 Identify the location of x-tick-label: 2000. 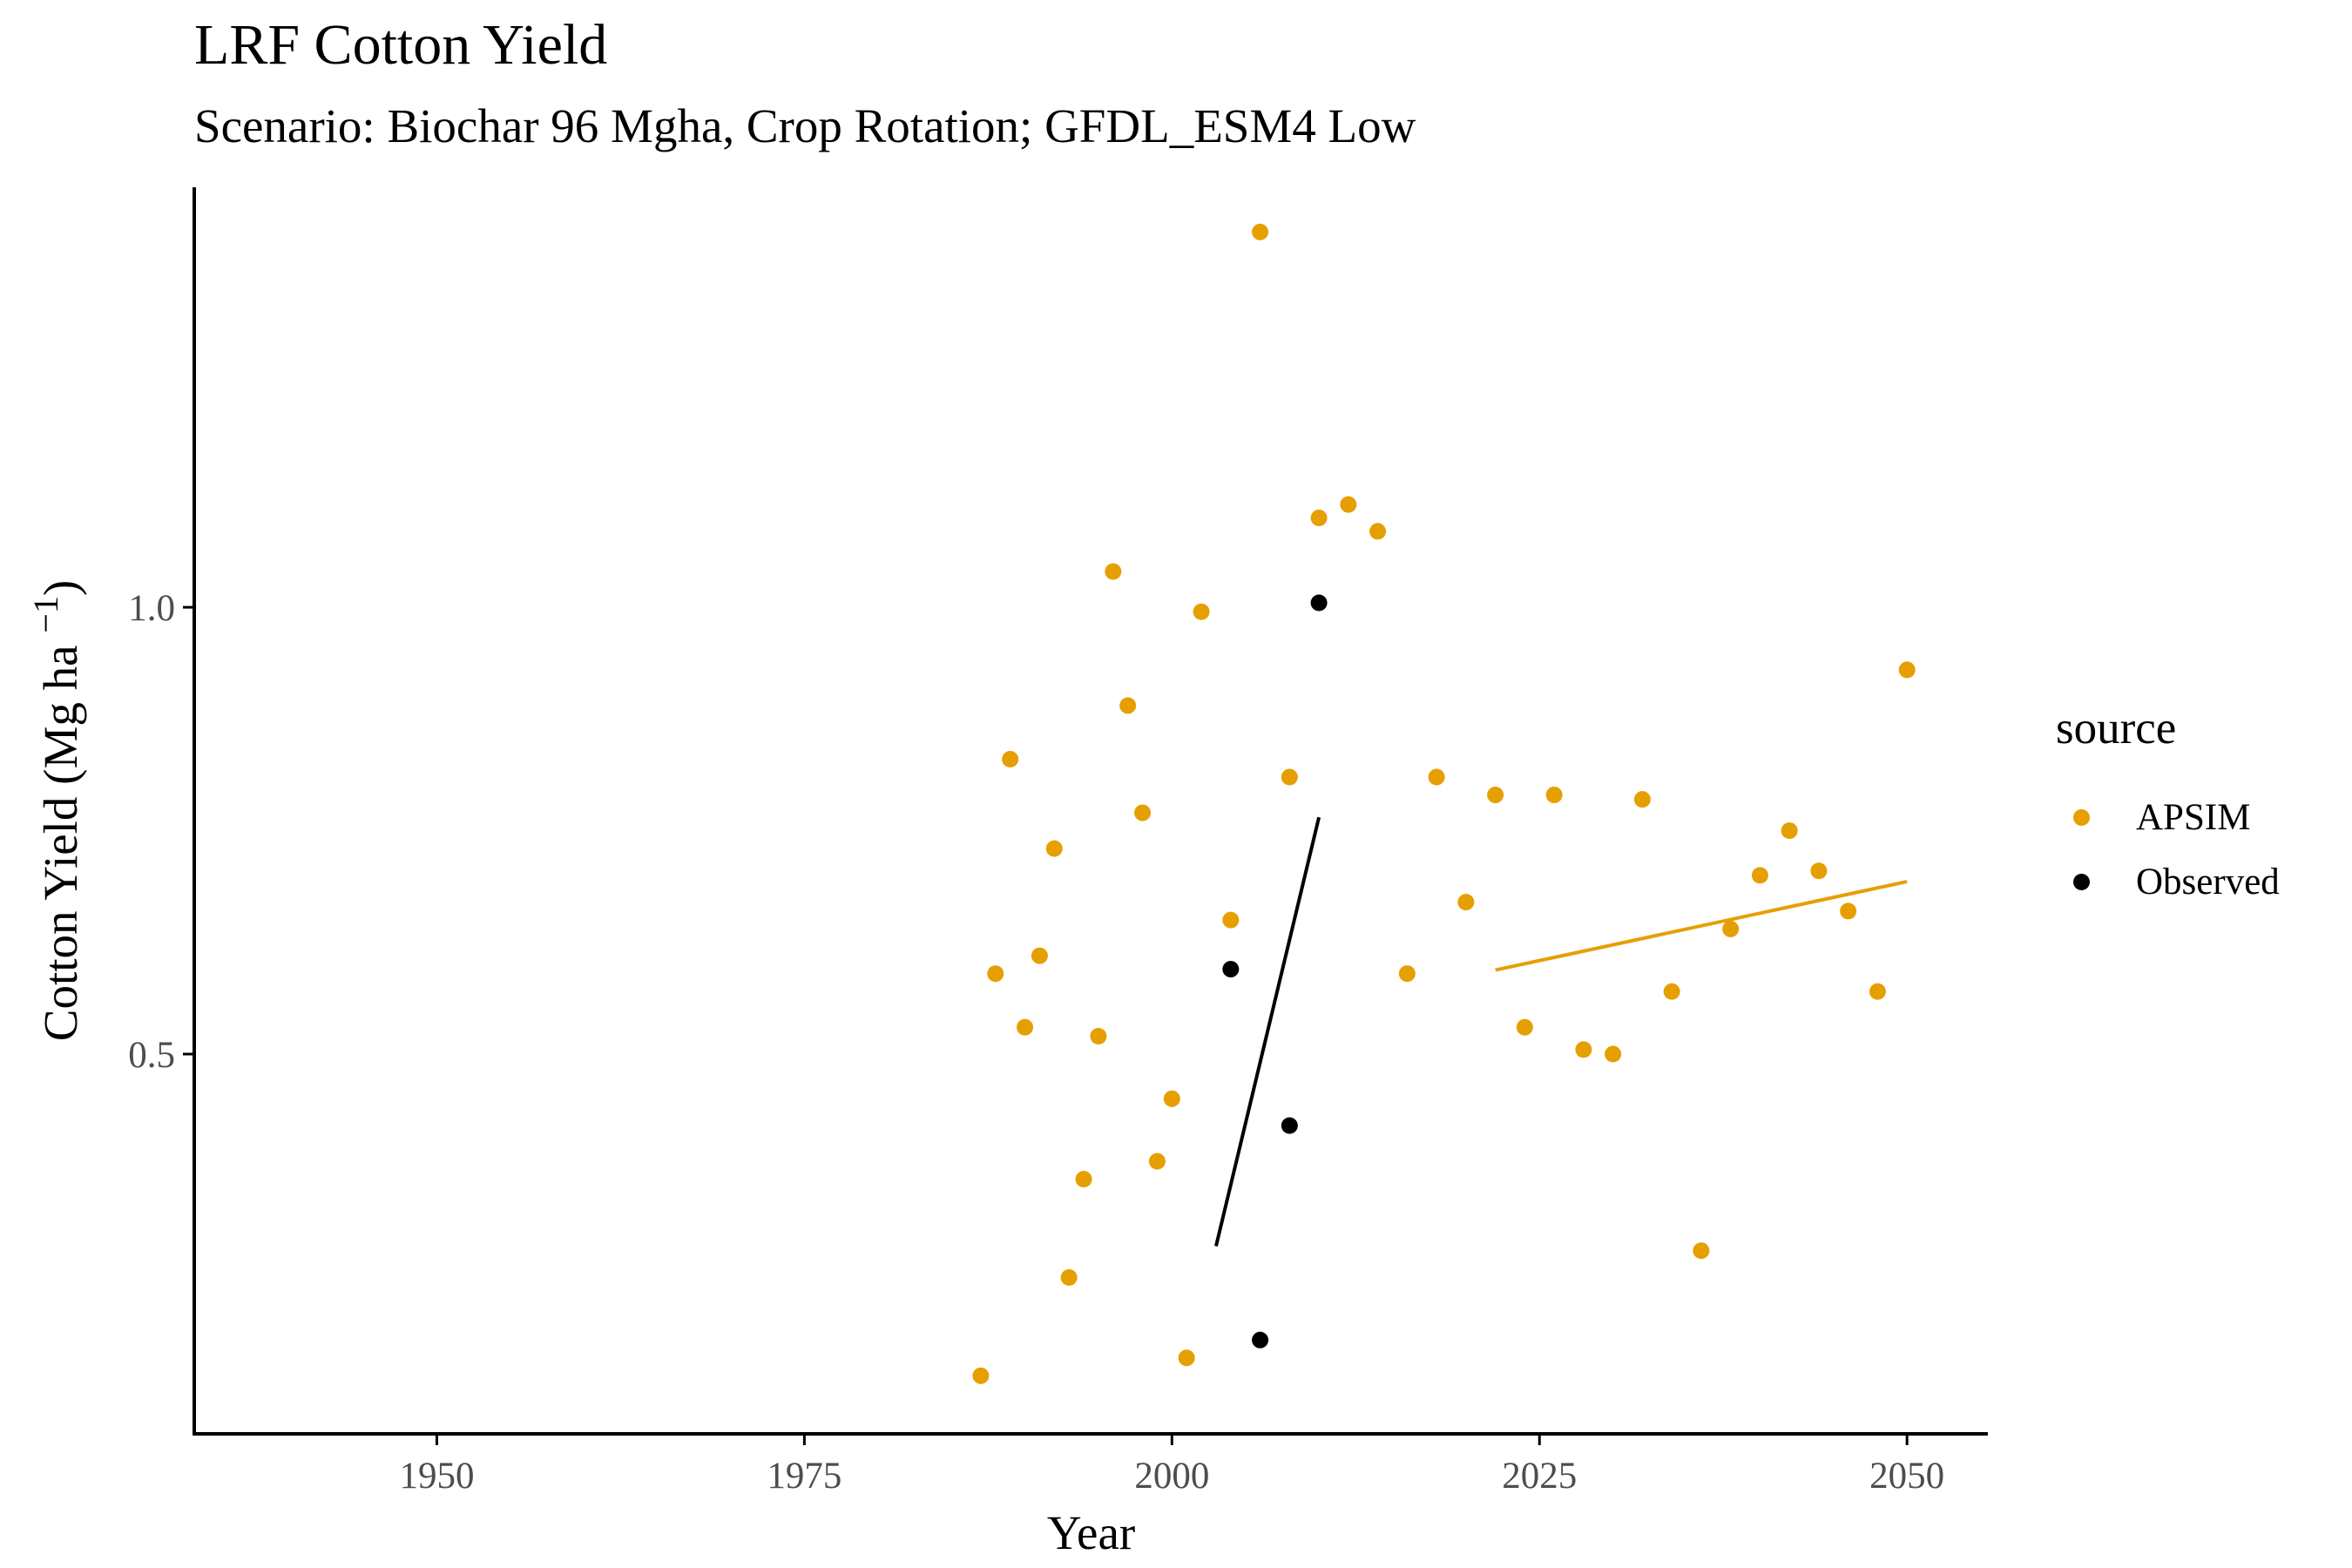
(1172, 1477).